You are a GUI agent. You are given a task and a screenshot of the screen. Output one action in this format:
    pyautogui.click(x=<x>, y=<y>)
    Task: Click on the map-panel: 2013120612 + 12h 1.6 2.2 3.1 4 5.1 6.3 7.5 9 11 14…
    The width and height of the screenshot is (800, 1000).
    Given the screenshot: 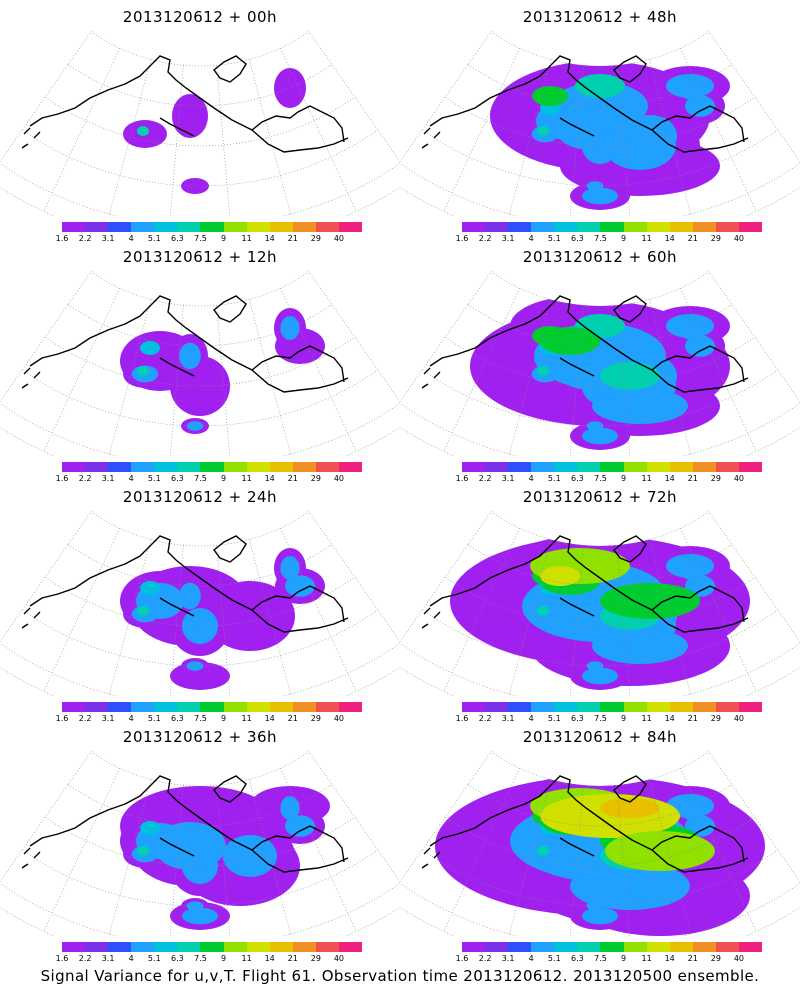 What is the action you would take?
    pyautogui.click(x=200, y=361)
    